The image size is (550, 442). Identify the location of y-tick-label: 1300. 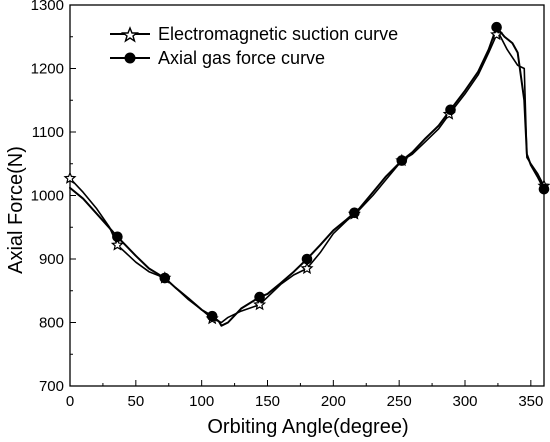
(47, 7).